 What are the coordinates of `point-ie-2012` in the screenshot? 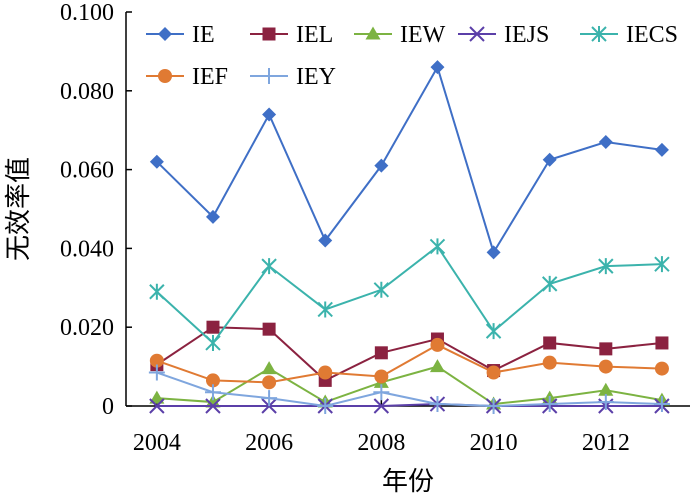 It's located at (605, 142).